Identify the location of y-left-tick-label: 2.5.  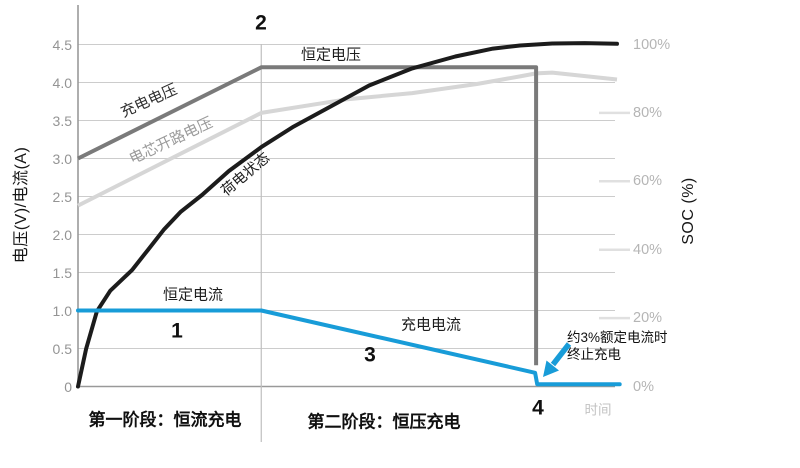
(62, 196).